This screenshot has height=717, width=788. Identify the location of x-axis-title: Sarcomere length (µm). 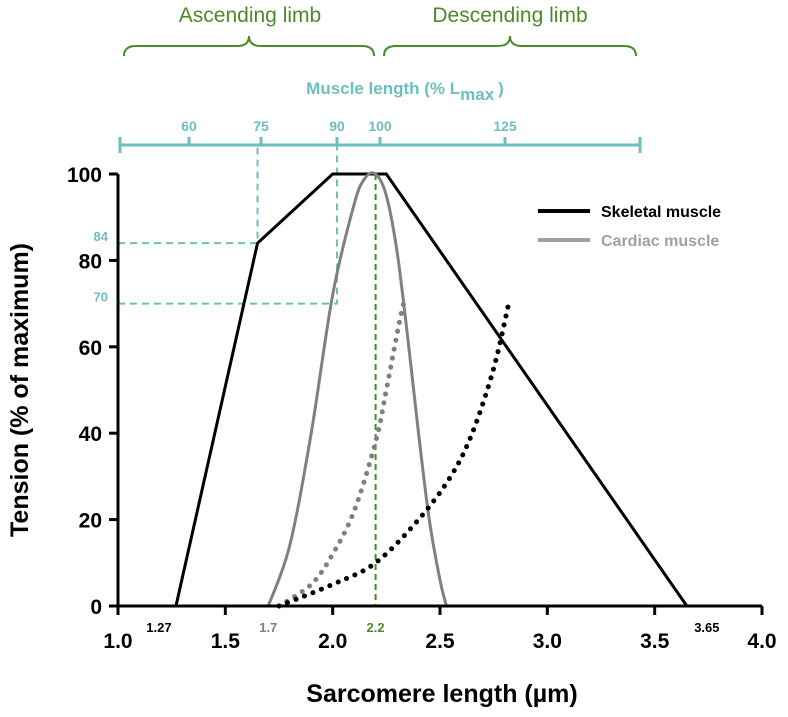
(441, 694).